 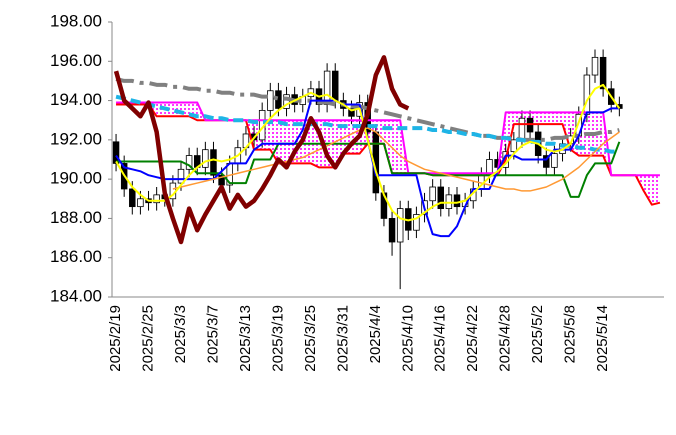 I want to click on x-tick-label: 2025/5/2, so click(x=537, y=334).